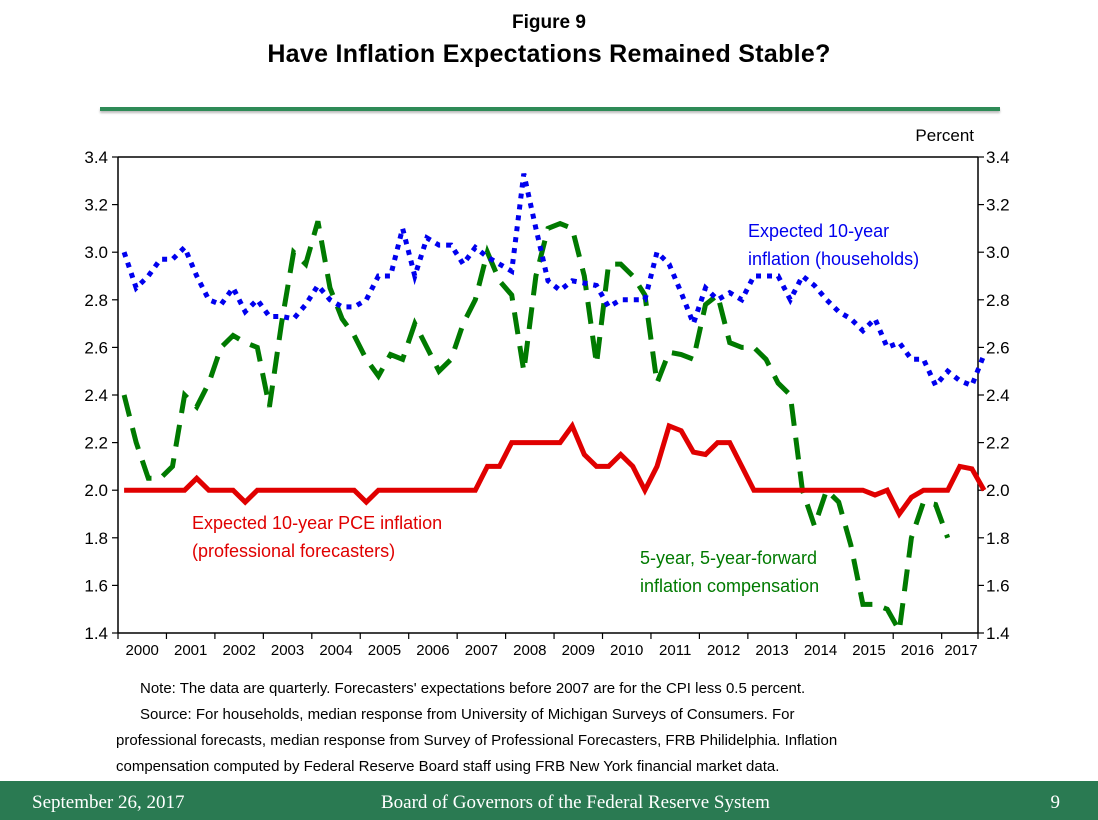  I want to click on x-tick-label: 2002, so click(238, 650).